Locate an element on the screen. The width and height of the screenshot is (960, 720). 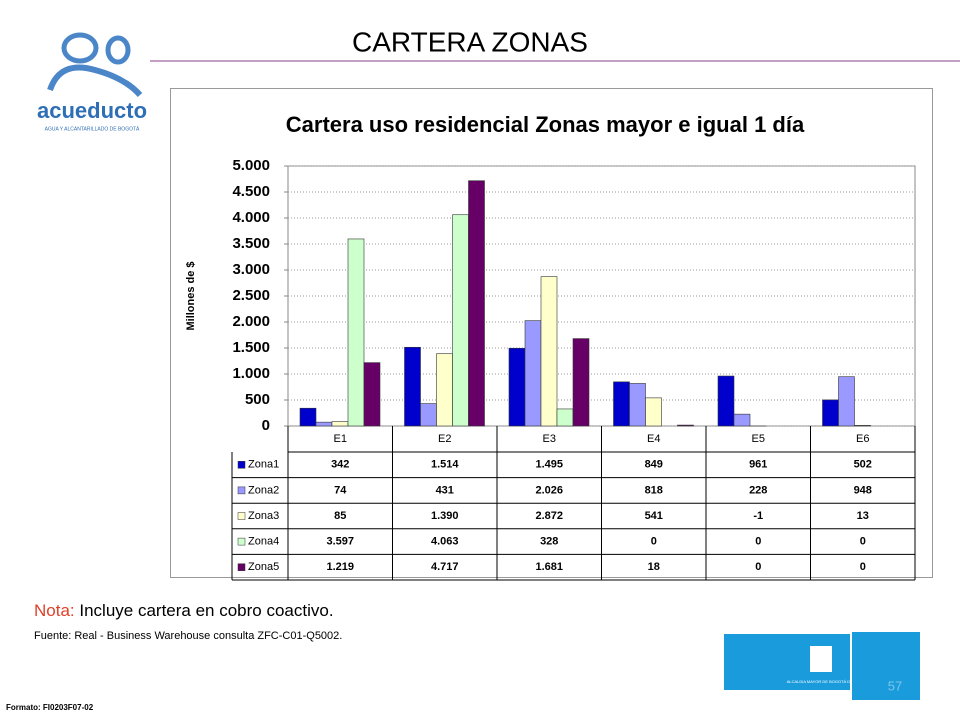
table-value: 3.597 is located at coordinates (340, 542).